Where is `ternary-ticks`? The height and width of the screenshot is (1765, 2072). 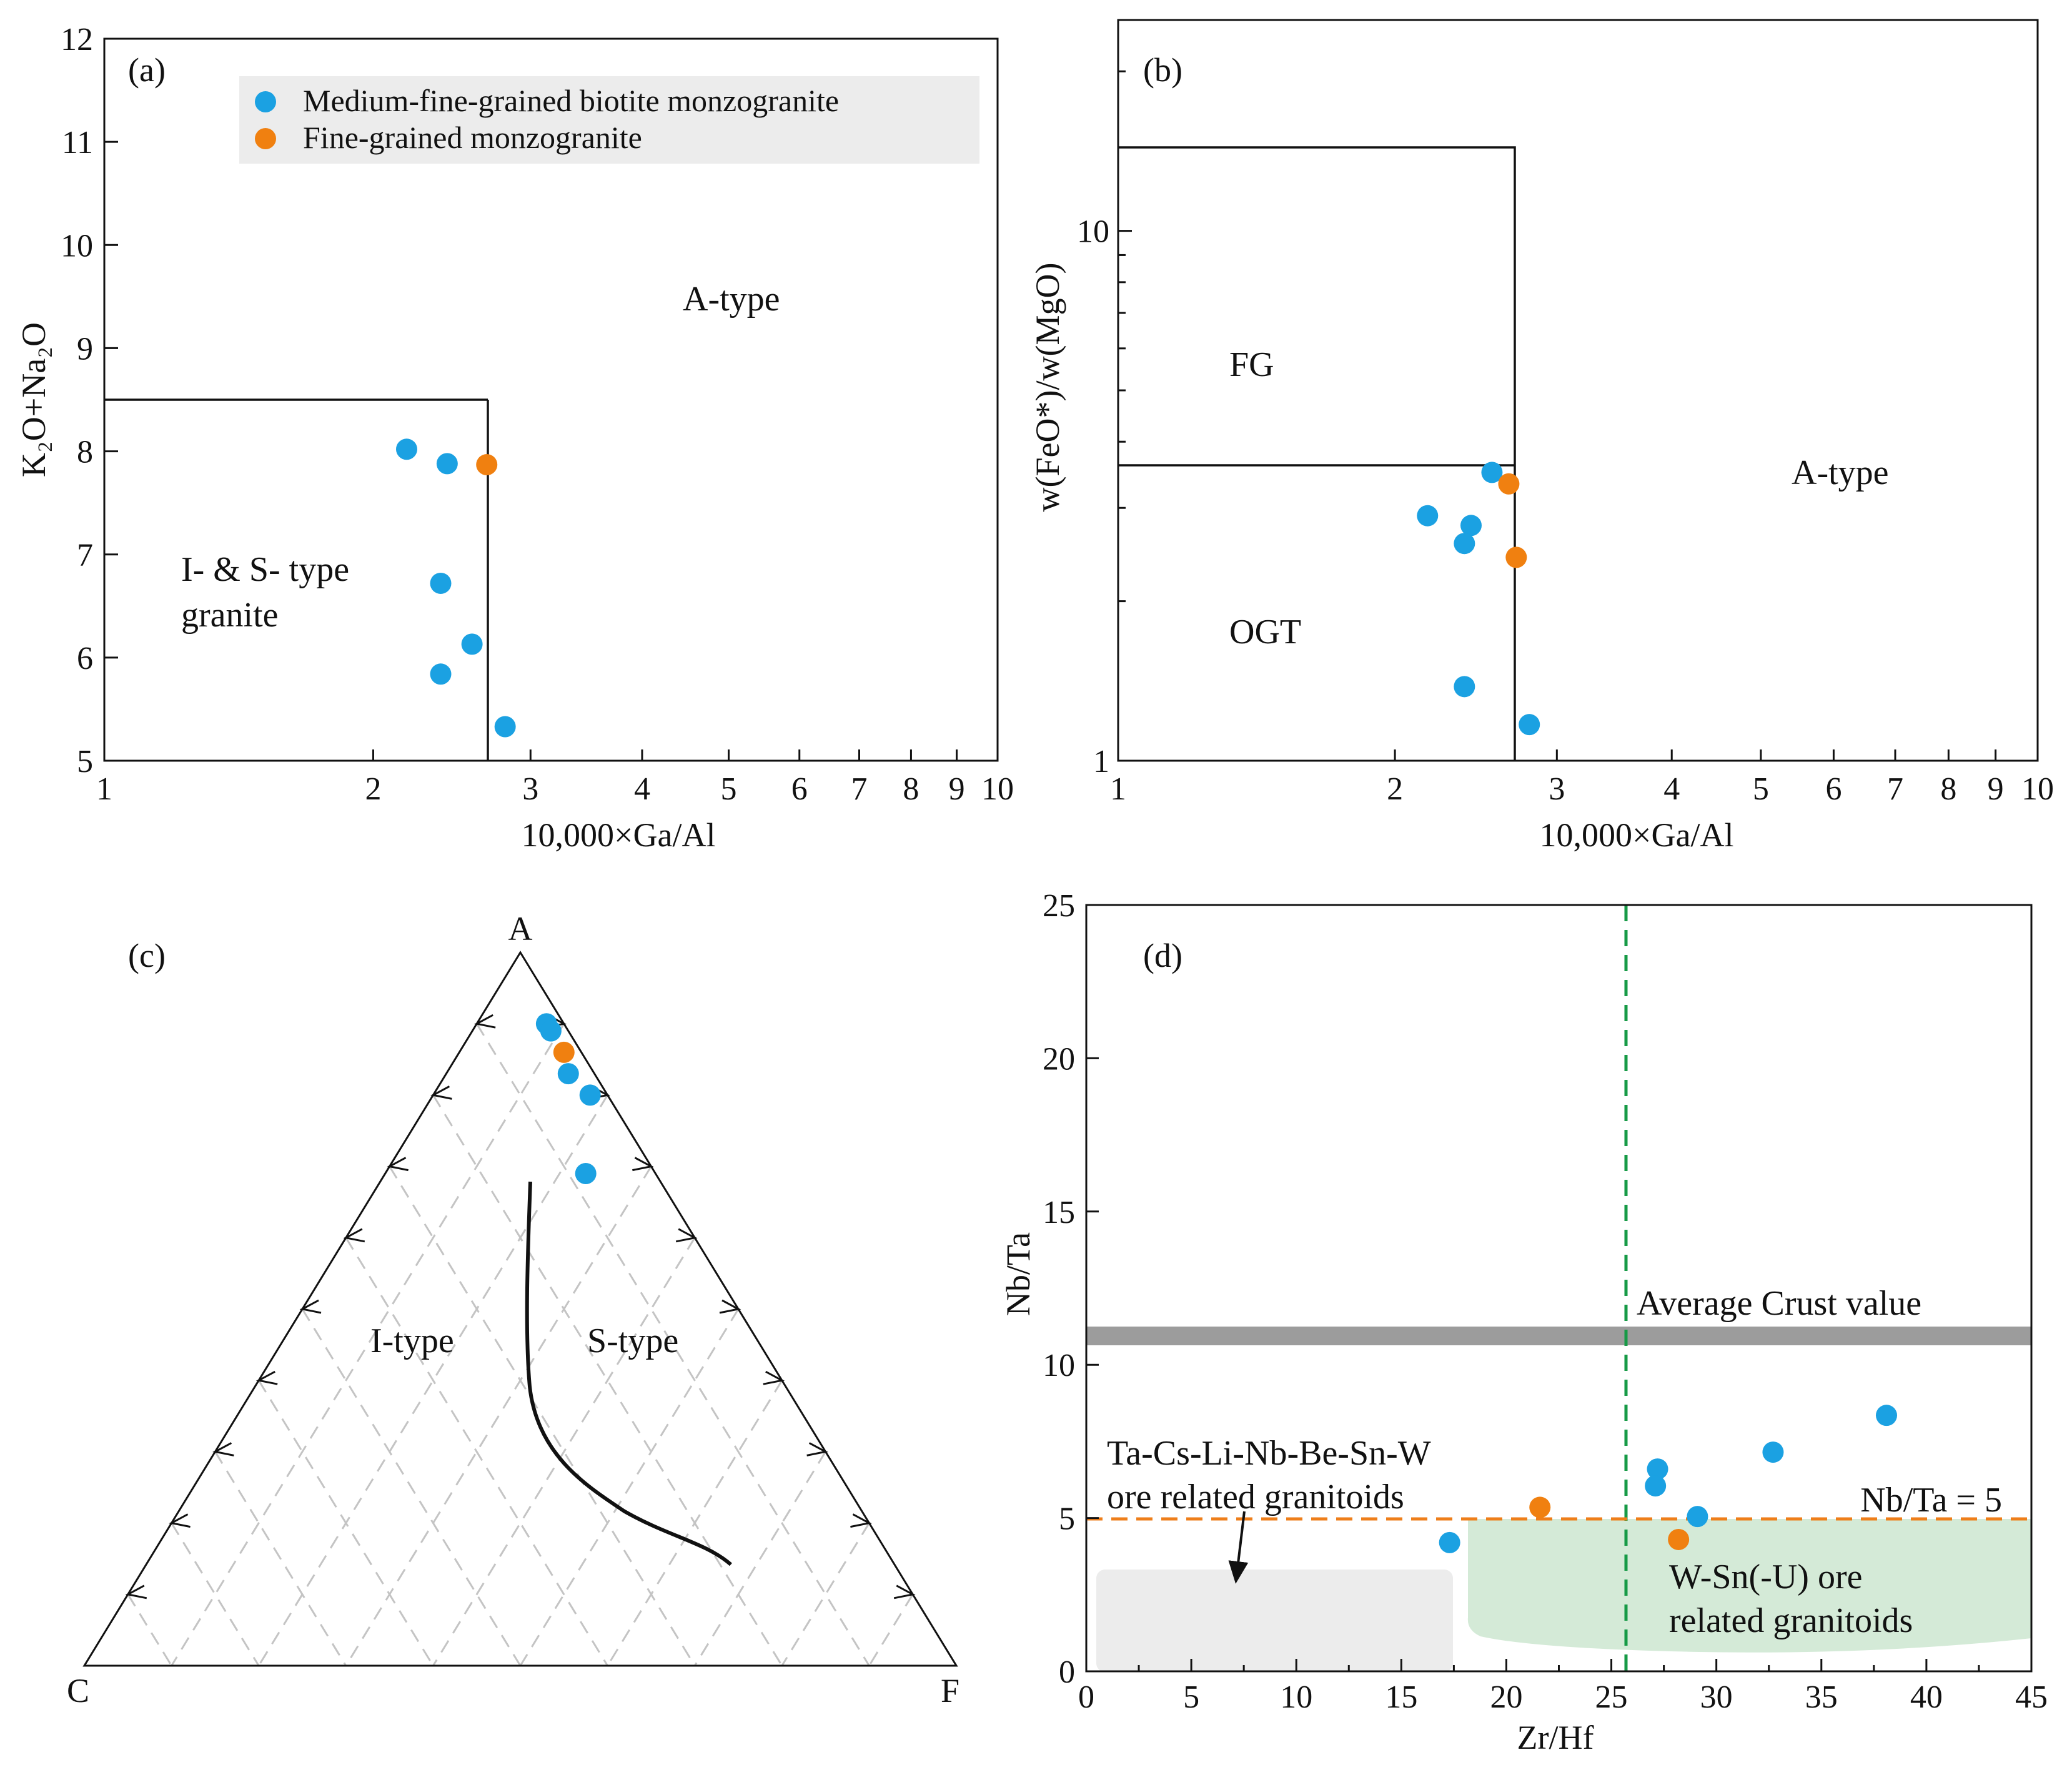 ternary-ticks is located at coordinates (520, 1307).